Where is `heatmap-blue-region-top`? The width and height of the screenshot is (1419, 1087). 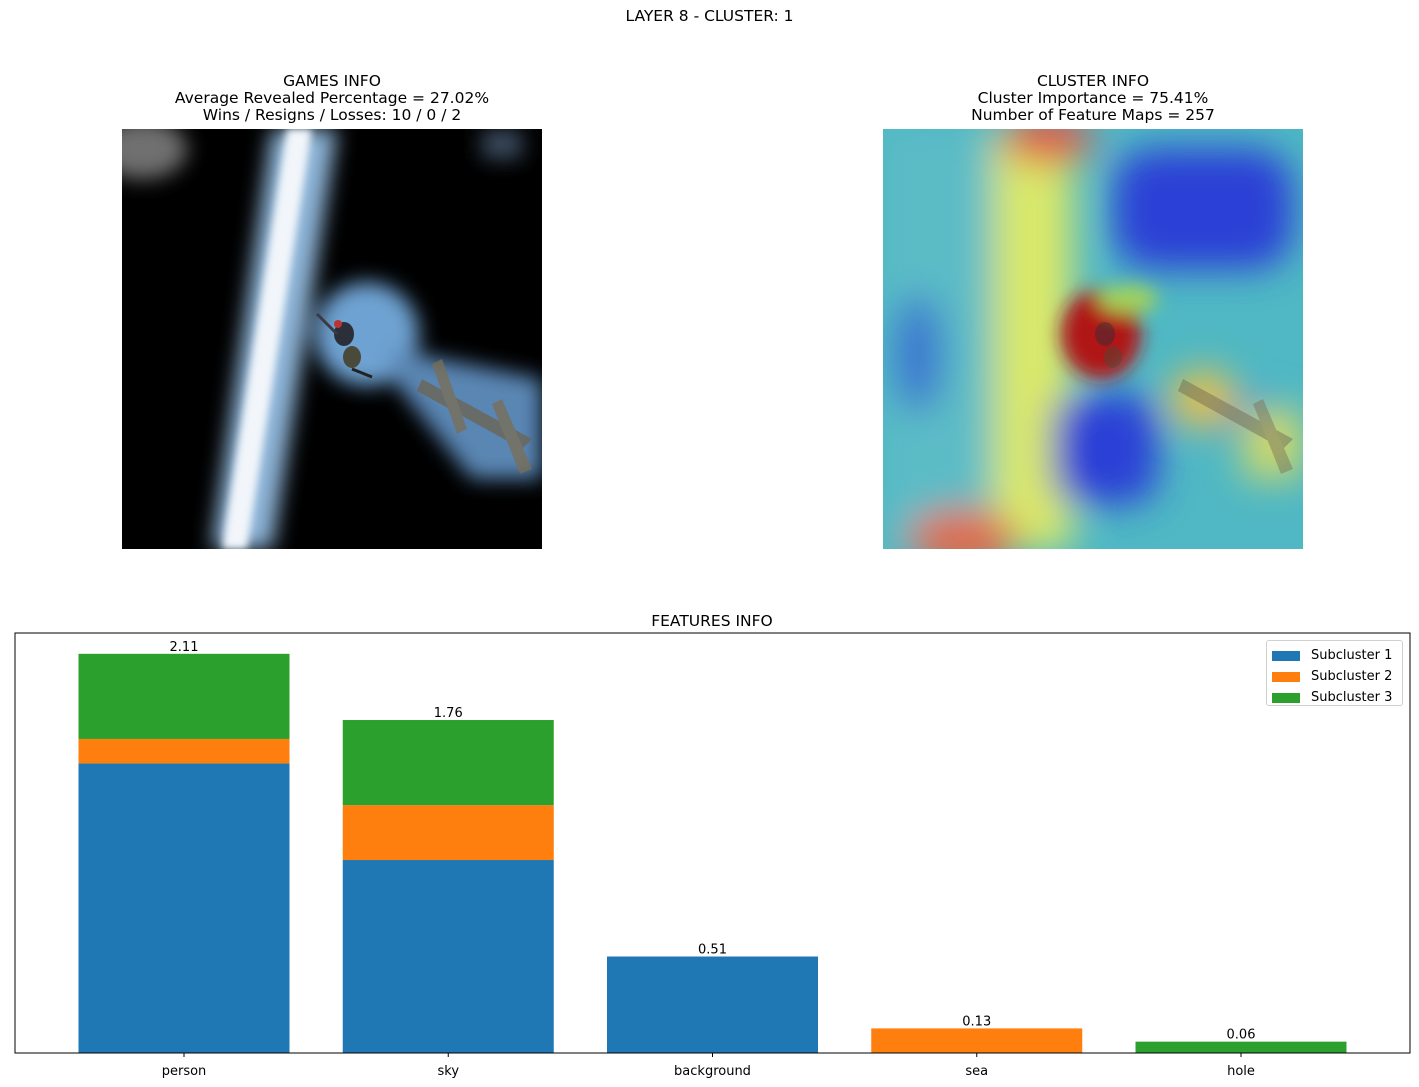
heatmap-blue-region-top is located at coordinates (1203, 209).